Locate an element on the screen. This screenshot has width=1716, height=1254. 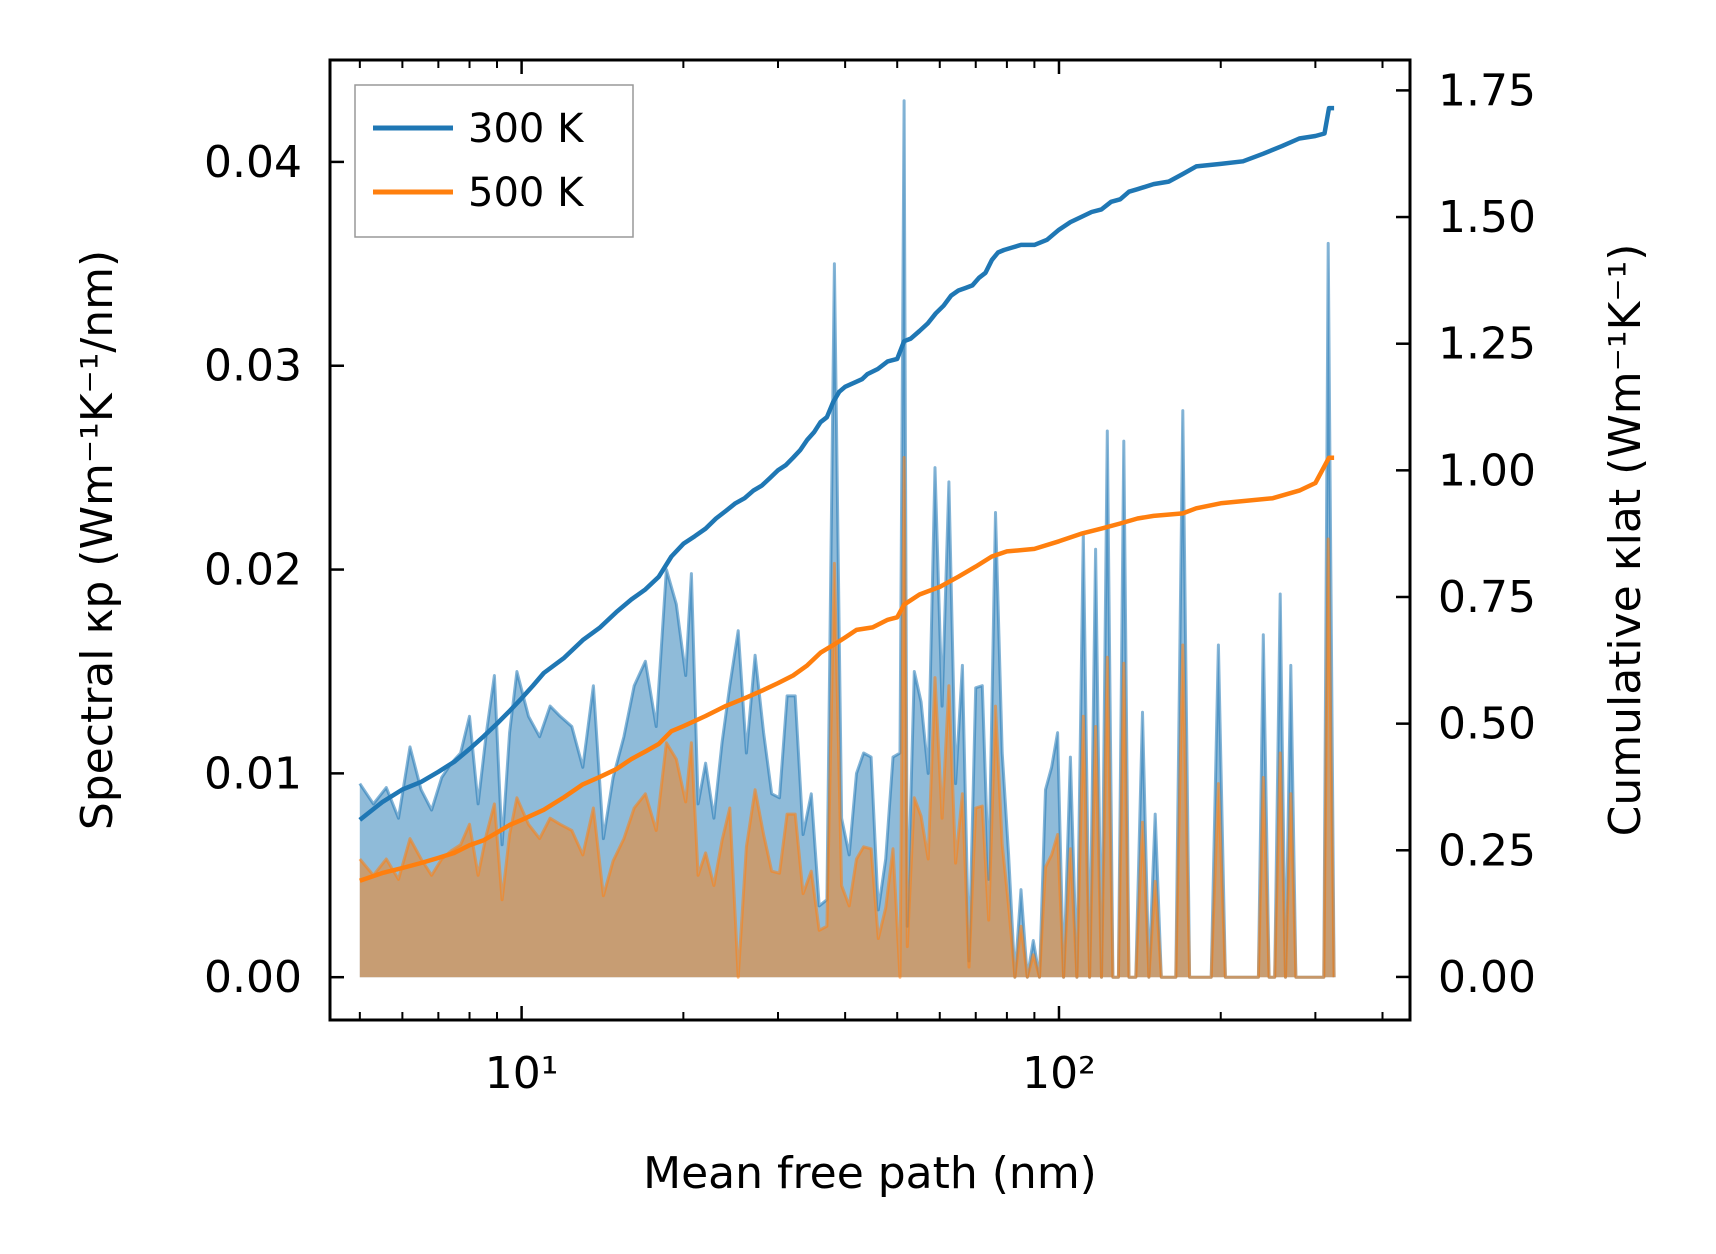
legend-label-300k: 300 K is located at coordinates (526, 129).